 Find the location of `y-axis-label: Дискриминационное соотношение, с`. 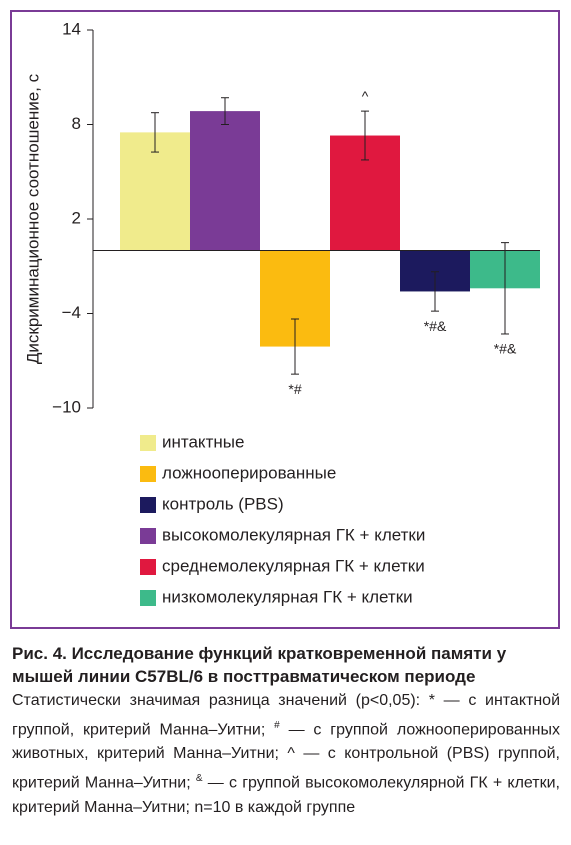

y-axis-label: Дискриминационное соотношение, с is located at coordinates (32, 218).